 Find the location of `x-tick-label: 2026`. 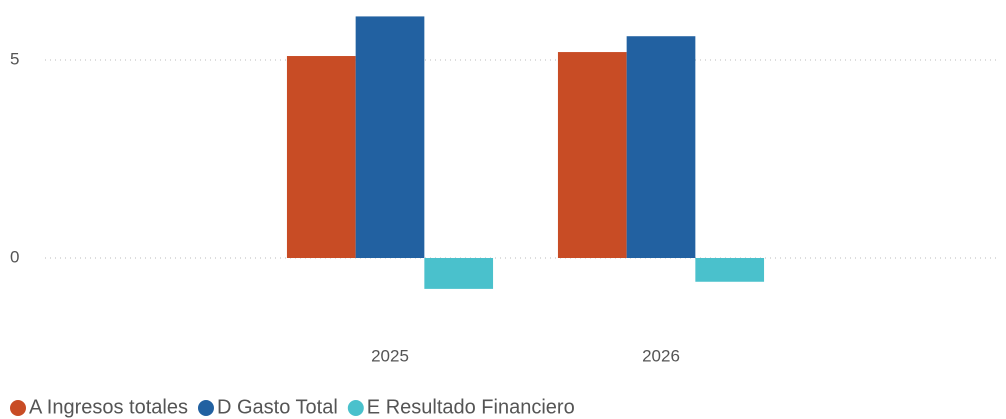

x-tick-label: 2026 is located at coordinates (661, 355).